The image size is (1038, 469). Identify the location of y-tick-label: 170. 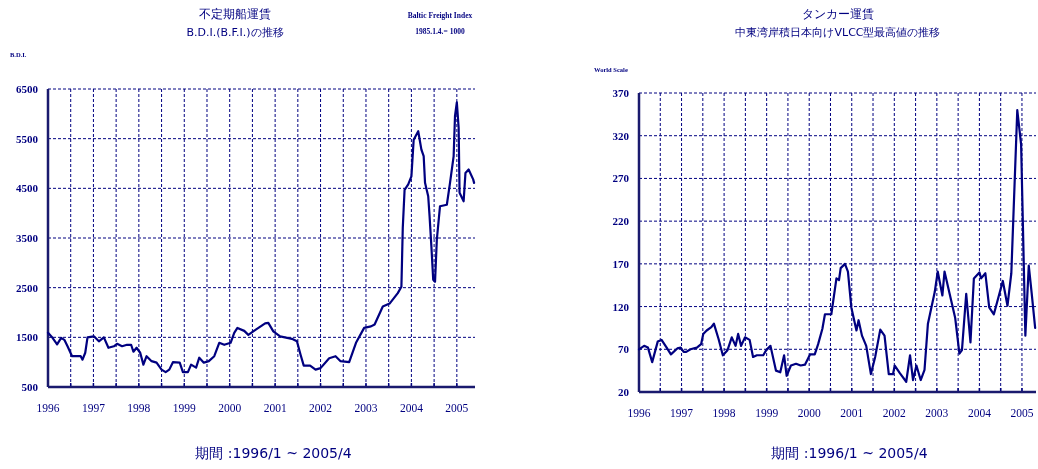
(621, 263).